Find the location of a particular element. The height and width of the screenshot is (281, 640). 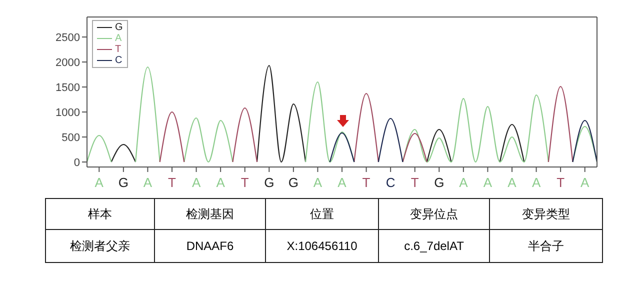

legend-label: A is located at coordinates (118, 38).